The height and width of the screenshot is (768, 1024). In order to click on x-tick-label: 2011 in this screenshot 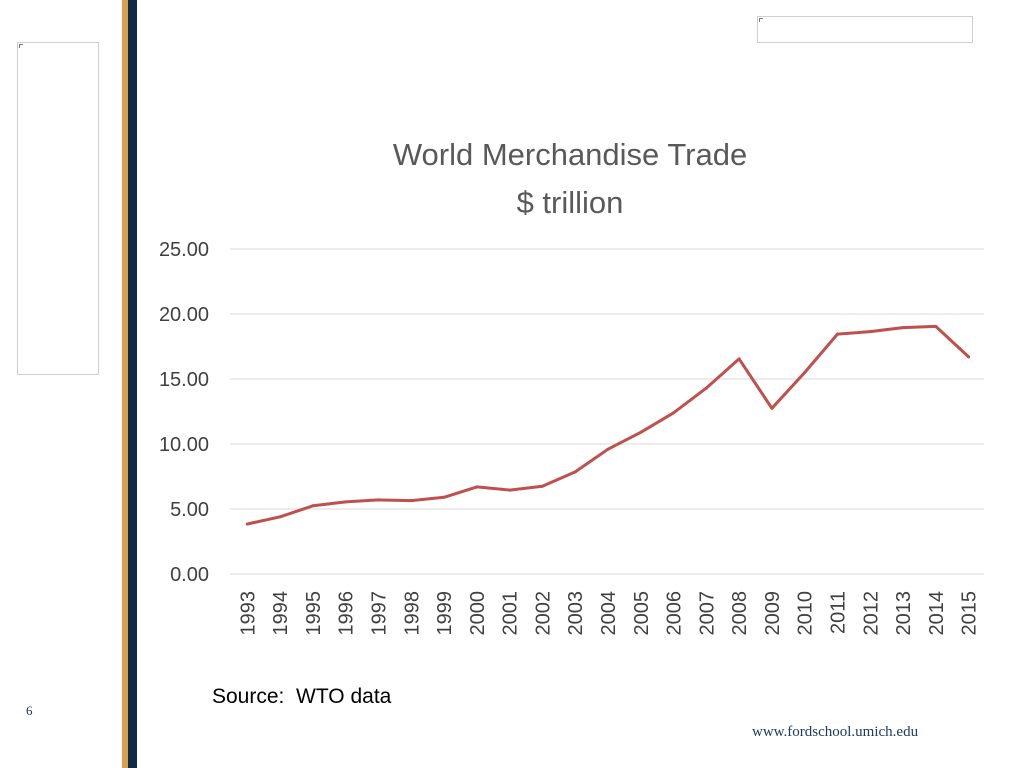, I will do `click(838, 612)`.